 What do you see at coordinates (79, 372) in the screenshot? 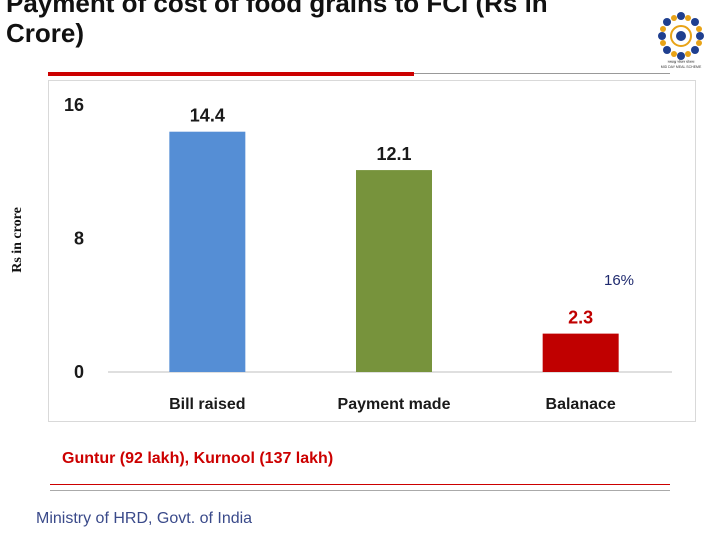
I see `y-tick-label: 0` at bounding box center [79, 372].